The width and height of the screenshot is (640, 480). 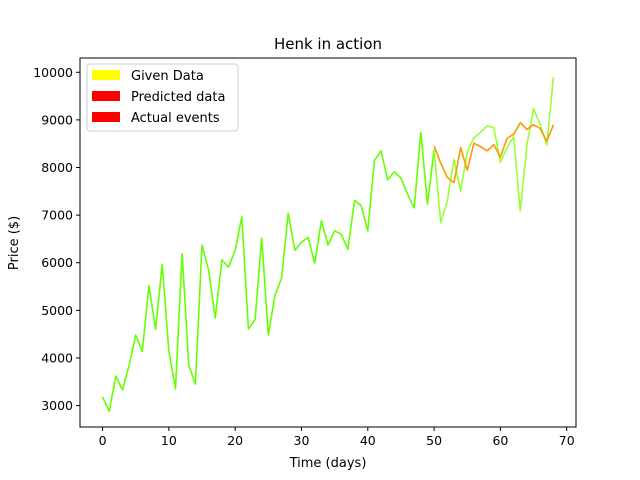 What do you see at coordinates (57, 215) in the screenshot?
I see `y-tick-label: 7000` at bounding box center [57, 215].